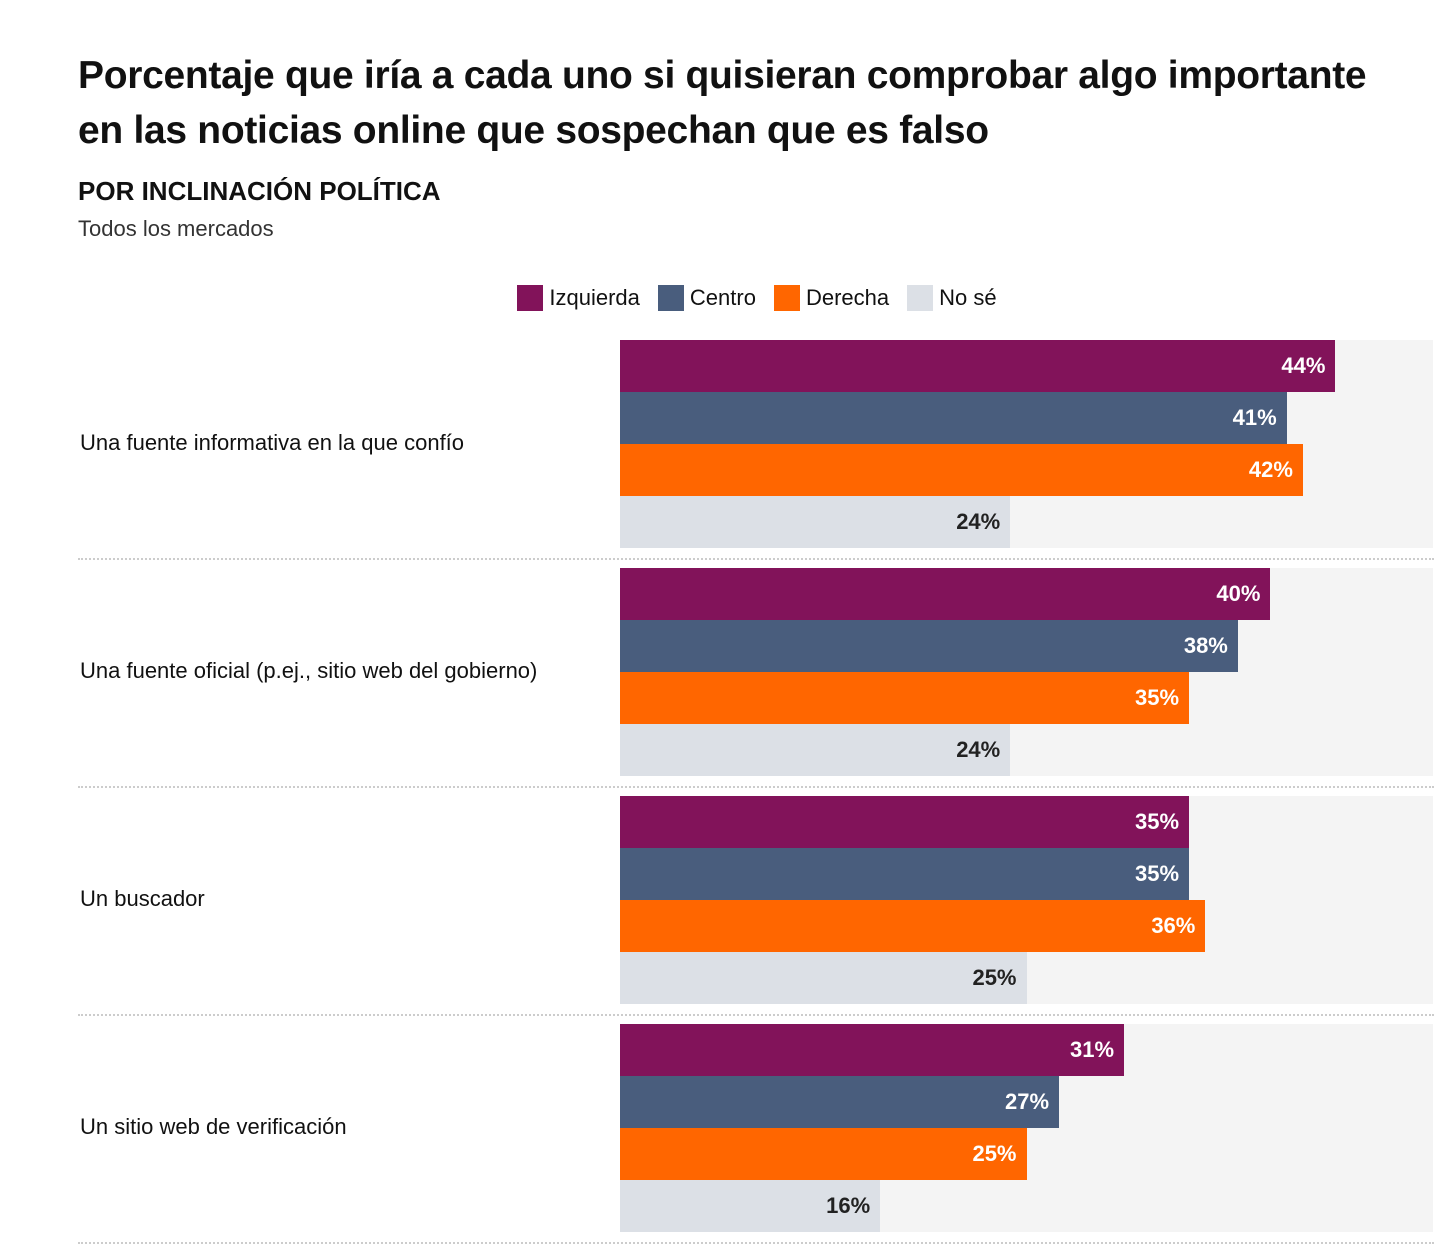 The image size is (1456, 1244). I want to click on category-label: Un sitio web de verificación, so click(213, 1126).